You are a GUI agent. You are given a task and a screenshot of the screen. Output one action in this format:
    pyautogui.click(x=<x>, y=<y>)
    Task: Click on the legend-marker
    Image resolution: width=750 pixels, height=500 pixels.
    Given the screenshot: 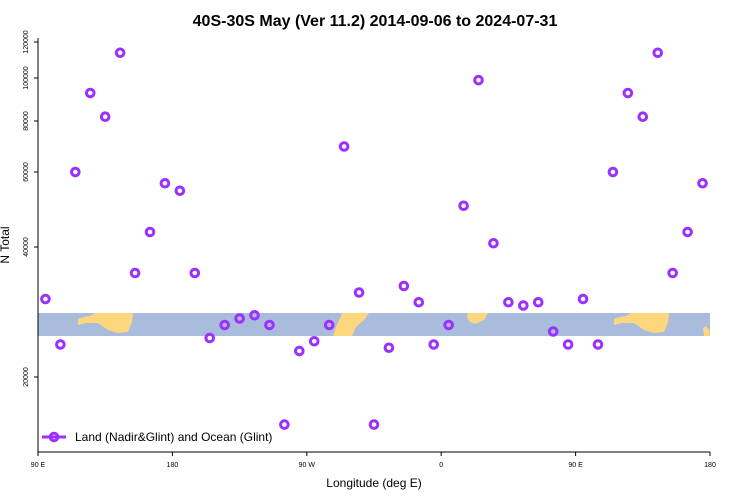 What is the action you would take?
    pyautogui.click(x=54, y=437)
    